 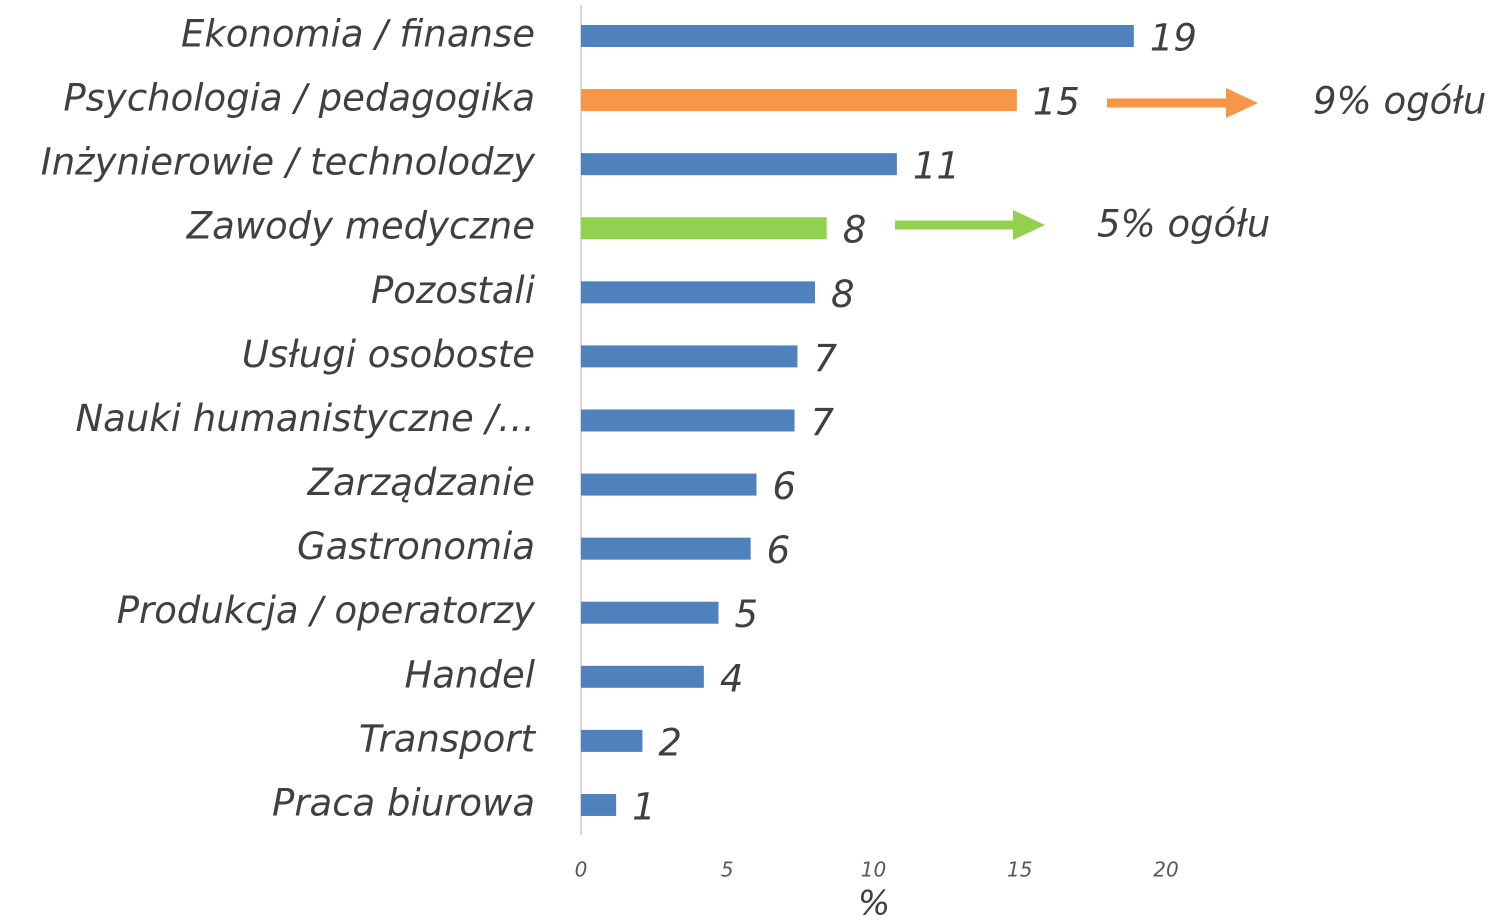 What do you see at coordinates (732, 678) in the screenshot?
I see `data-label: 4` at bounding box center [732, 678].